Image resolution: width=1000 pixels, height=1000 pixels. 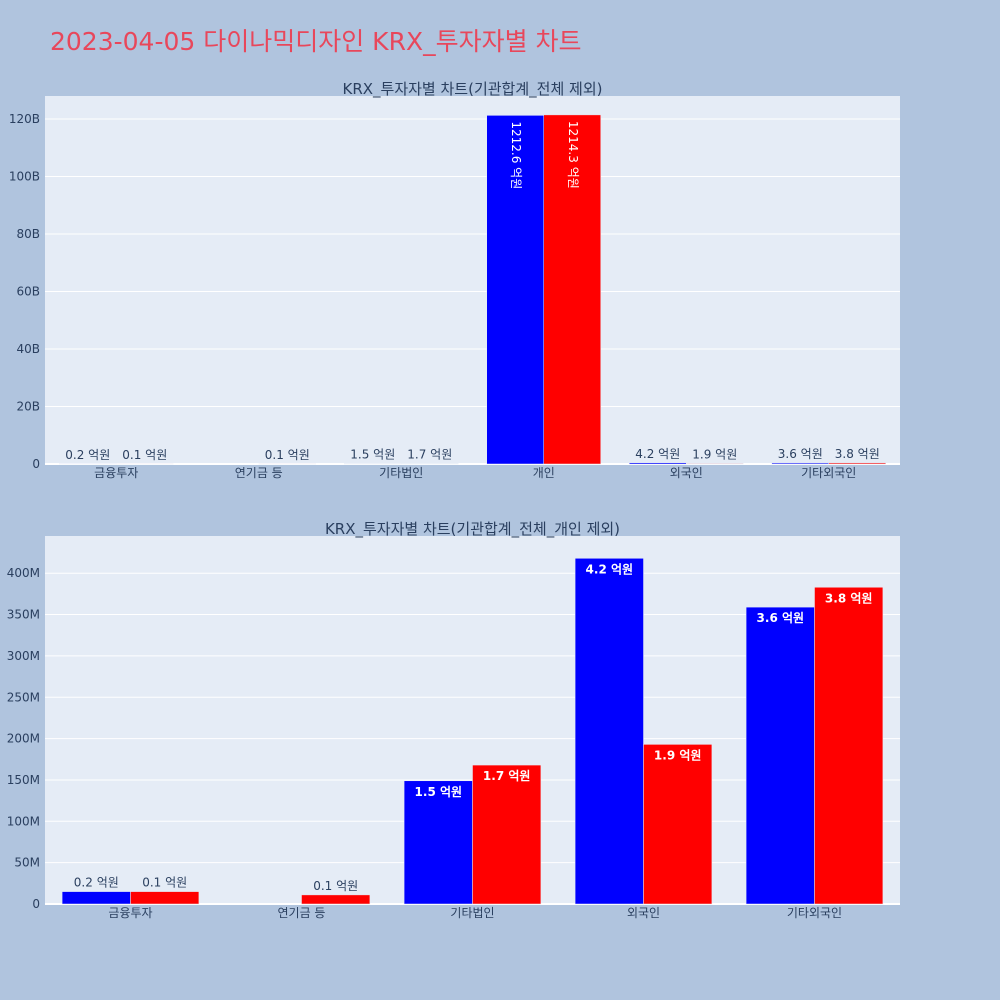 What do you see at coordinates (23, 821) in the screenshot?
I see `y-tick-label: 100M` at bounding box center [23, 821].